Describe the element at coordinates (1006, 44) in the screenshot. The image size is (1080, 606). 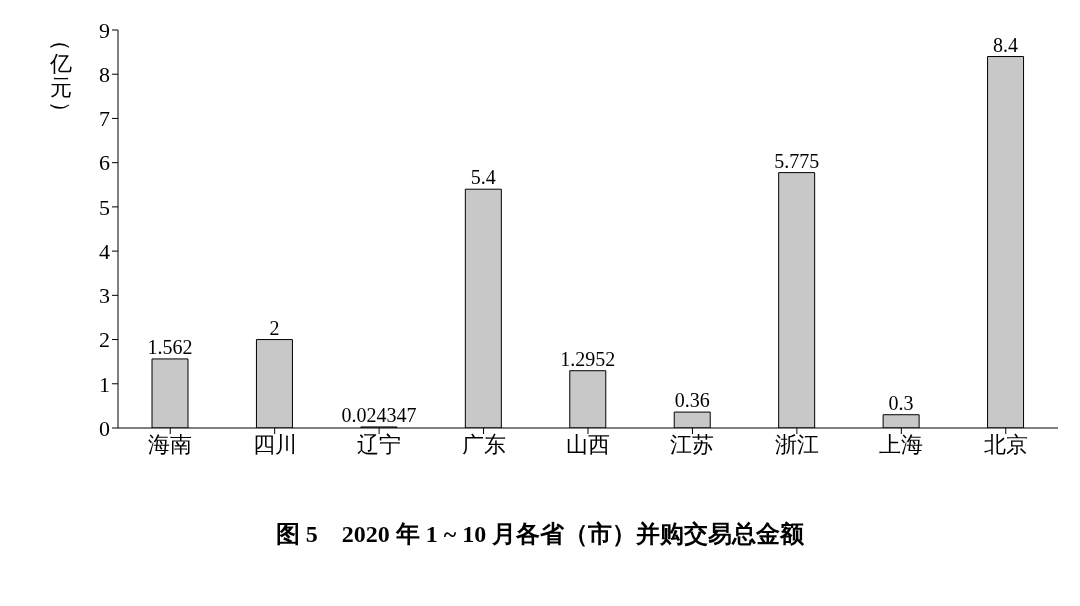
I see `data-label: 8.4` at that location.